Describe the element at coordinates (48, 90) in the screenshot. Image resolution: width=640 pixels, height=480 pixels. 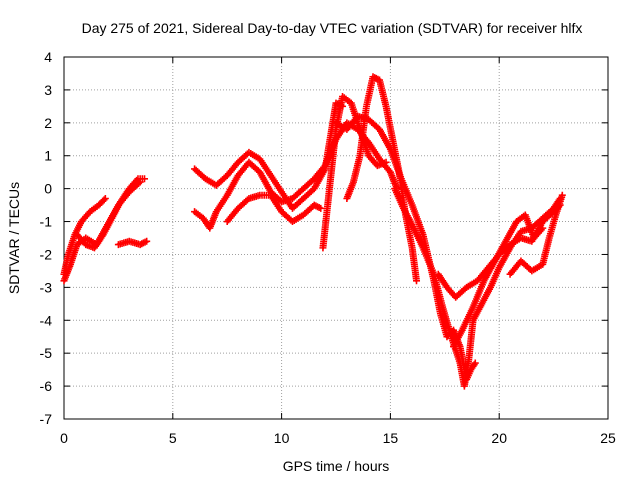
I see `y-tick-label: 3` at that location.